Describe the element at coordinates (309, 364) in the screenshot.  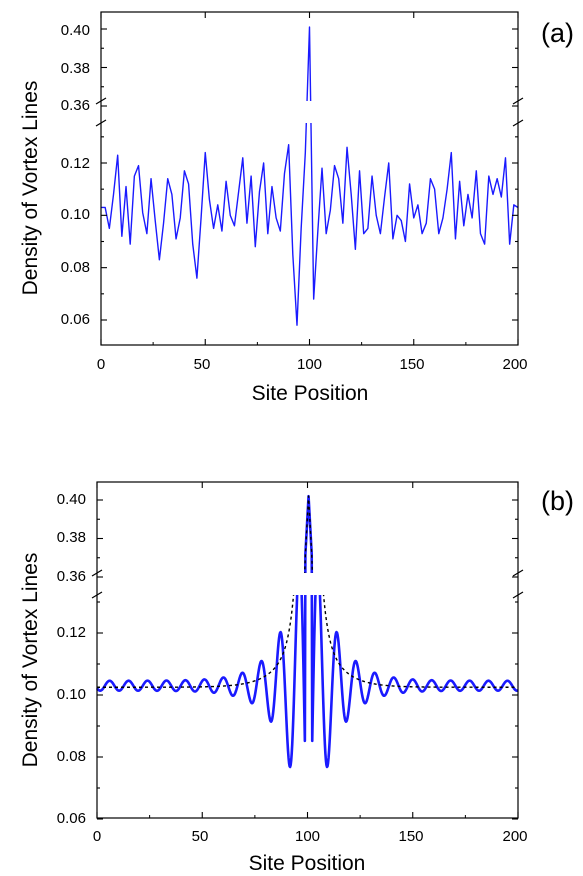
I see `panel-a-x-tick-100: 100` at that location.